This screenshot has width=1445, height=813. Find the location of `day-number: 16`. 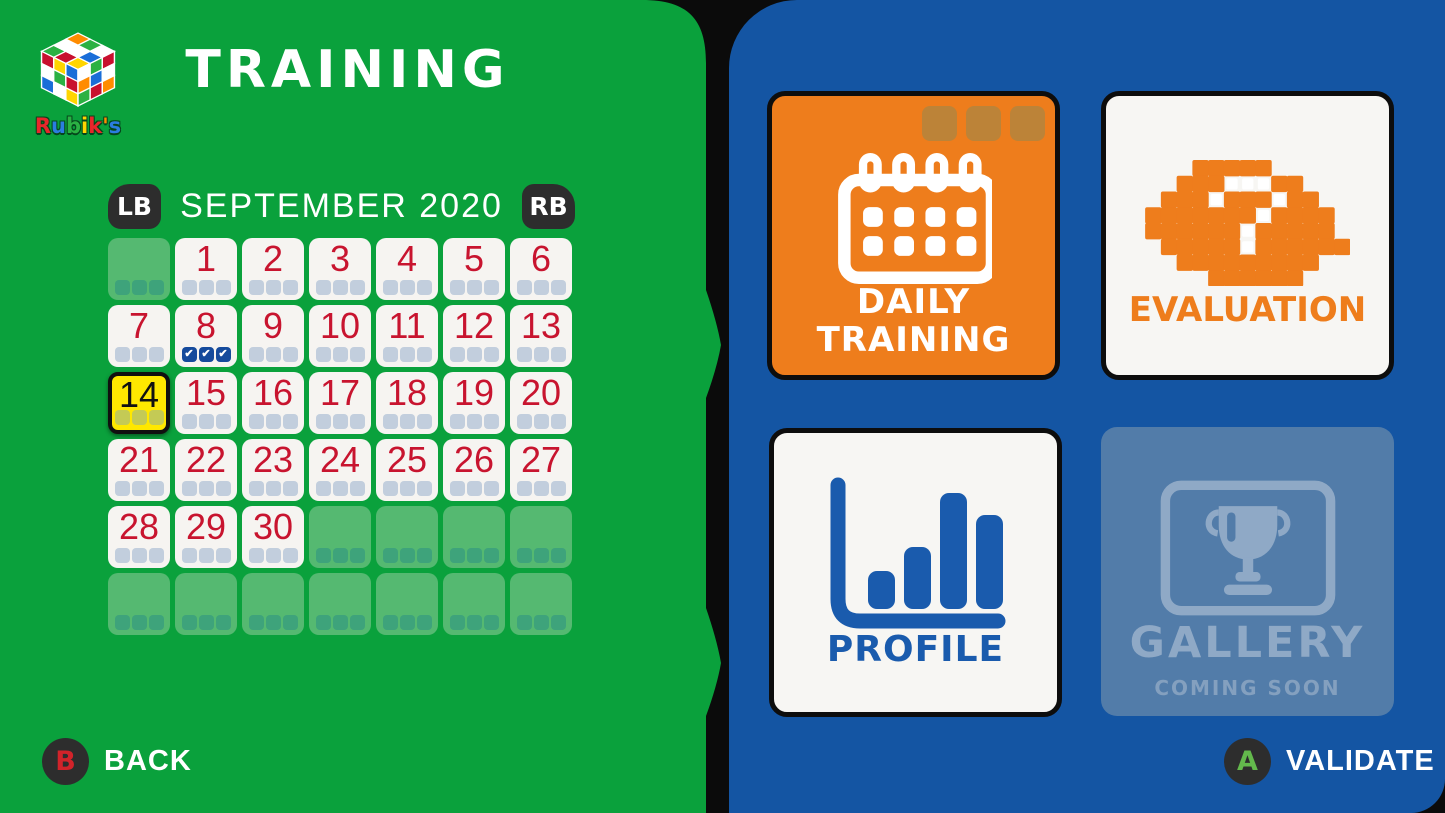

day-number: 16 is located at coordinates (273, 392).